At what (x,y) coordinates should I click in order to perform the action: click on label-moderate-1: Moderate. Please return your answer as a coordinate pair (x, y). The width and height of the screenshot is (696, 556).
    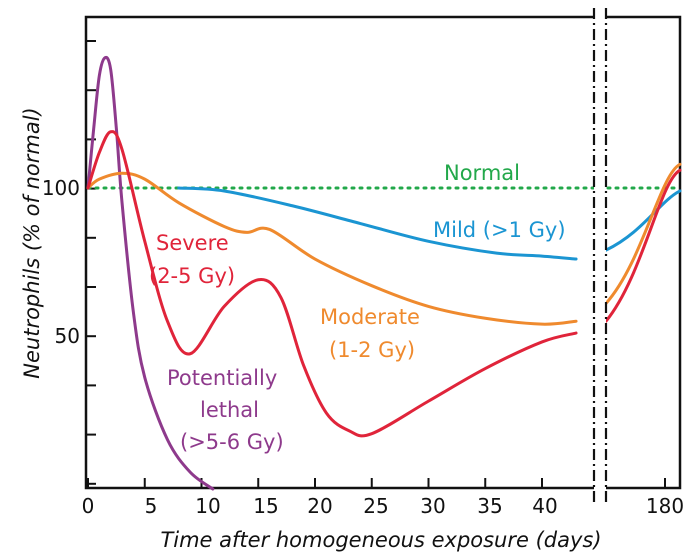
    Looking at the image, I should click on (370, 317).